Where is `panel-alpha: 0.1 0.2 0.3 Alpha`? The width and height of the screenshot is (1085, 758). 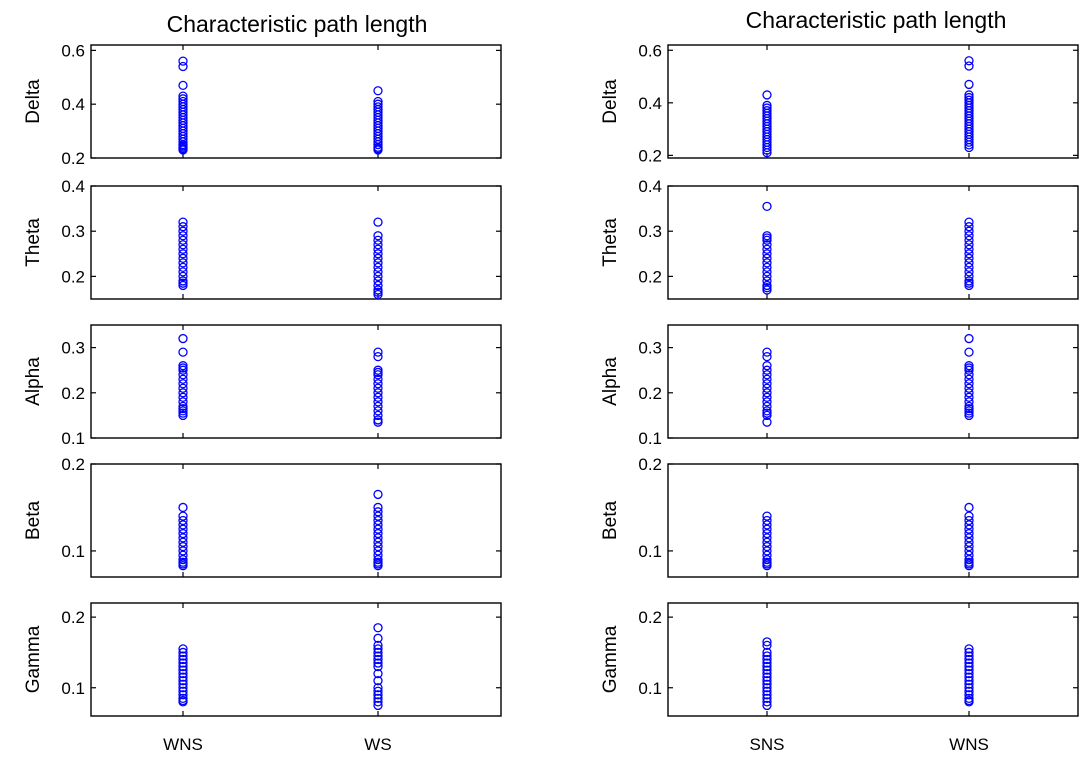
panel-alpha: 0.1 0.2 0.3 Alpha is located at coordinates (262, 386).